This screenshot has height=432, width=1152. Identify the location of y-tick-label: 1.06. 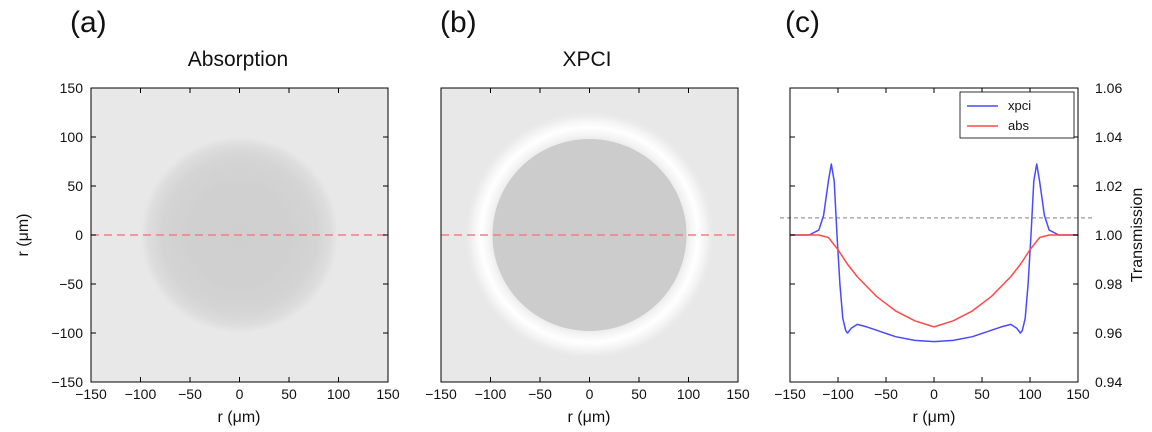
(1108, 88).